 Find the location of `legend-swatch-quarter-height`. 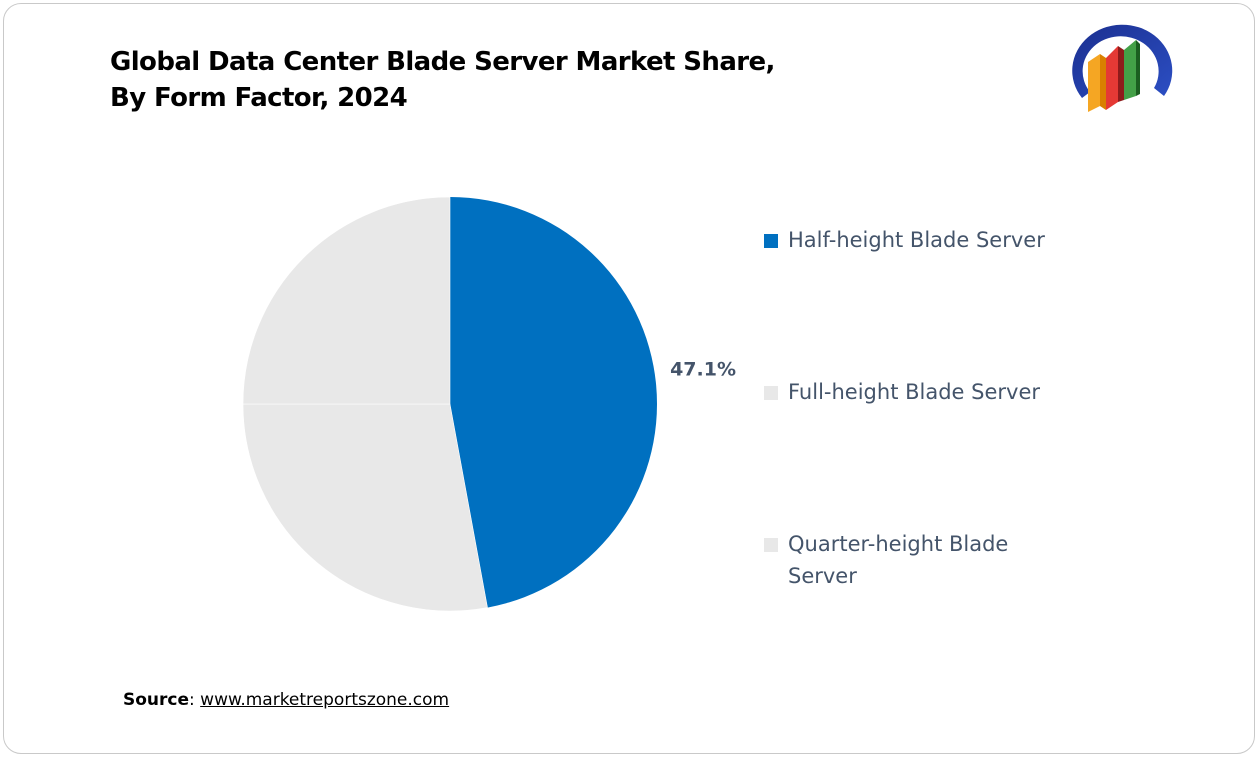

legend-swatch-quarter-height is located at coordinates (771, 545).